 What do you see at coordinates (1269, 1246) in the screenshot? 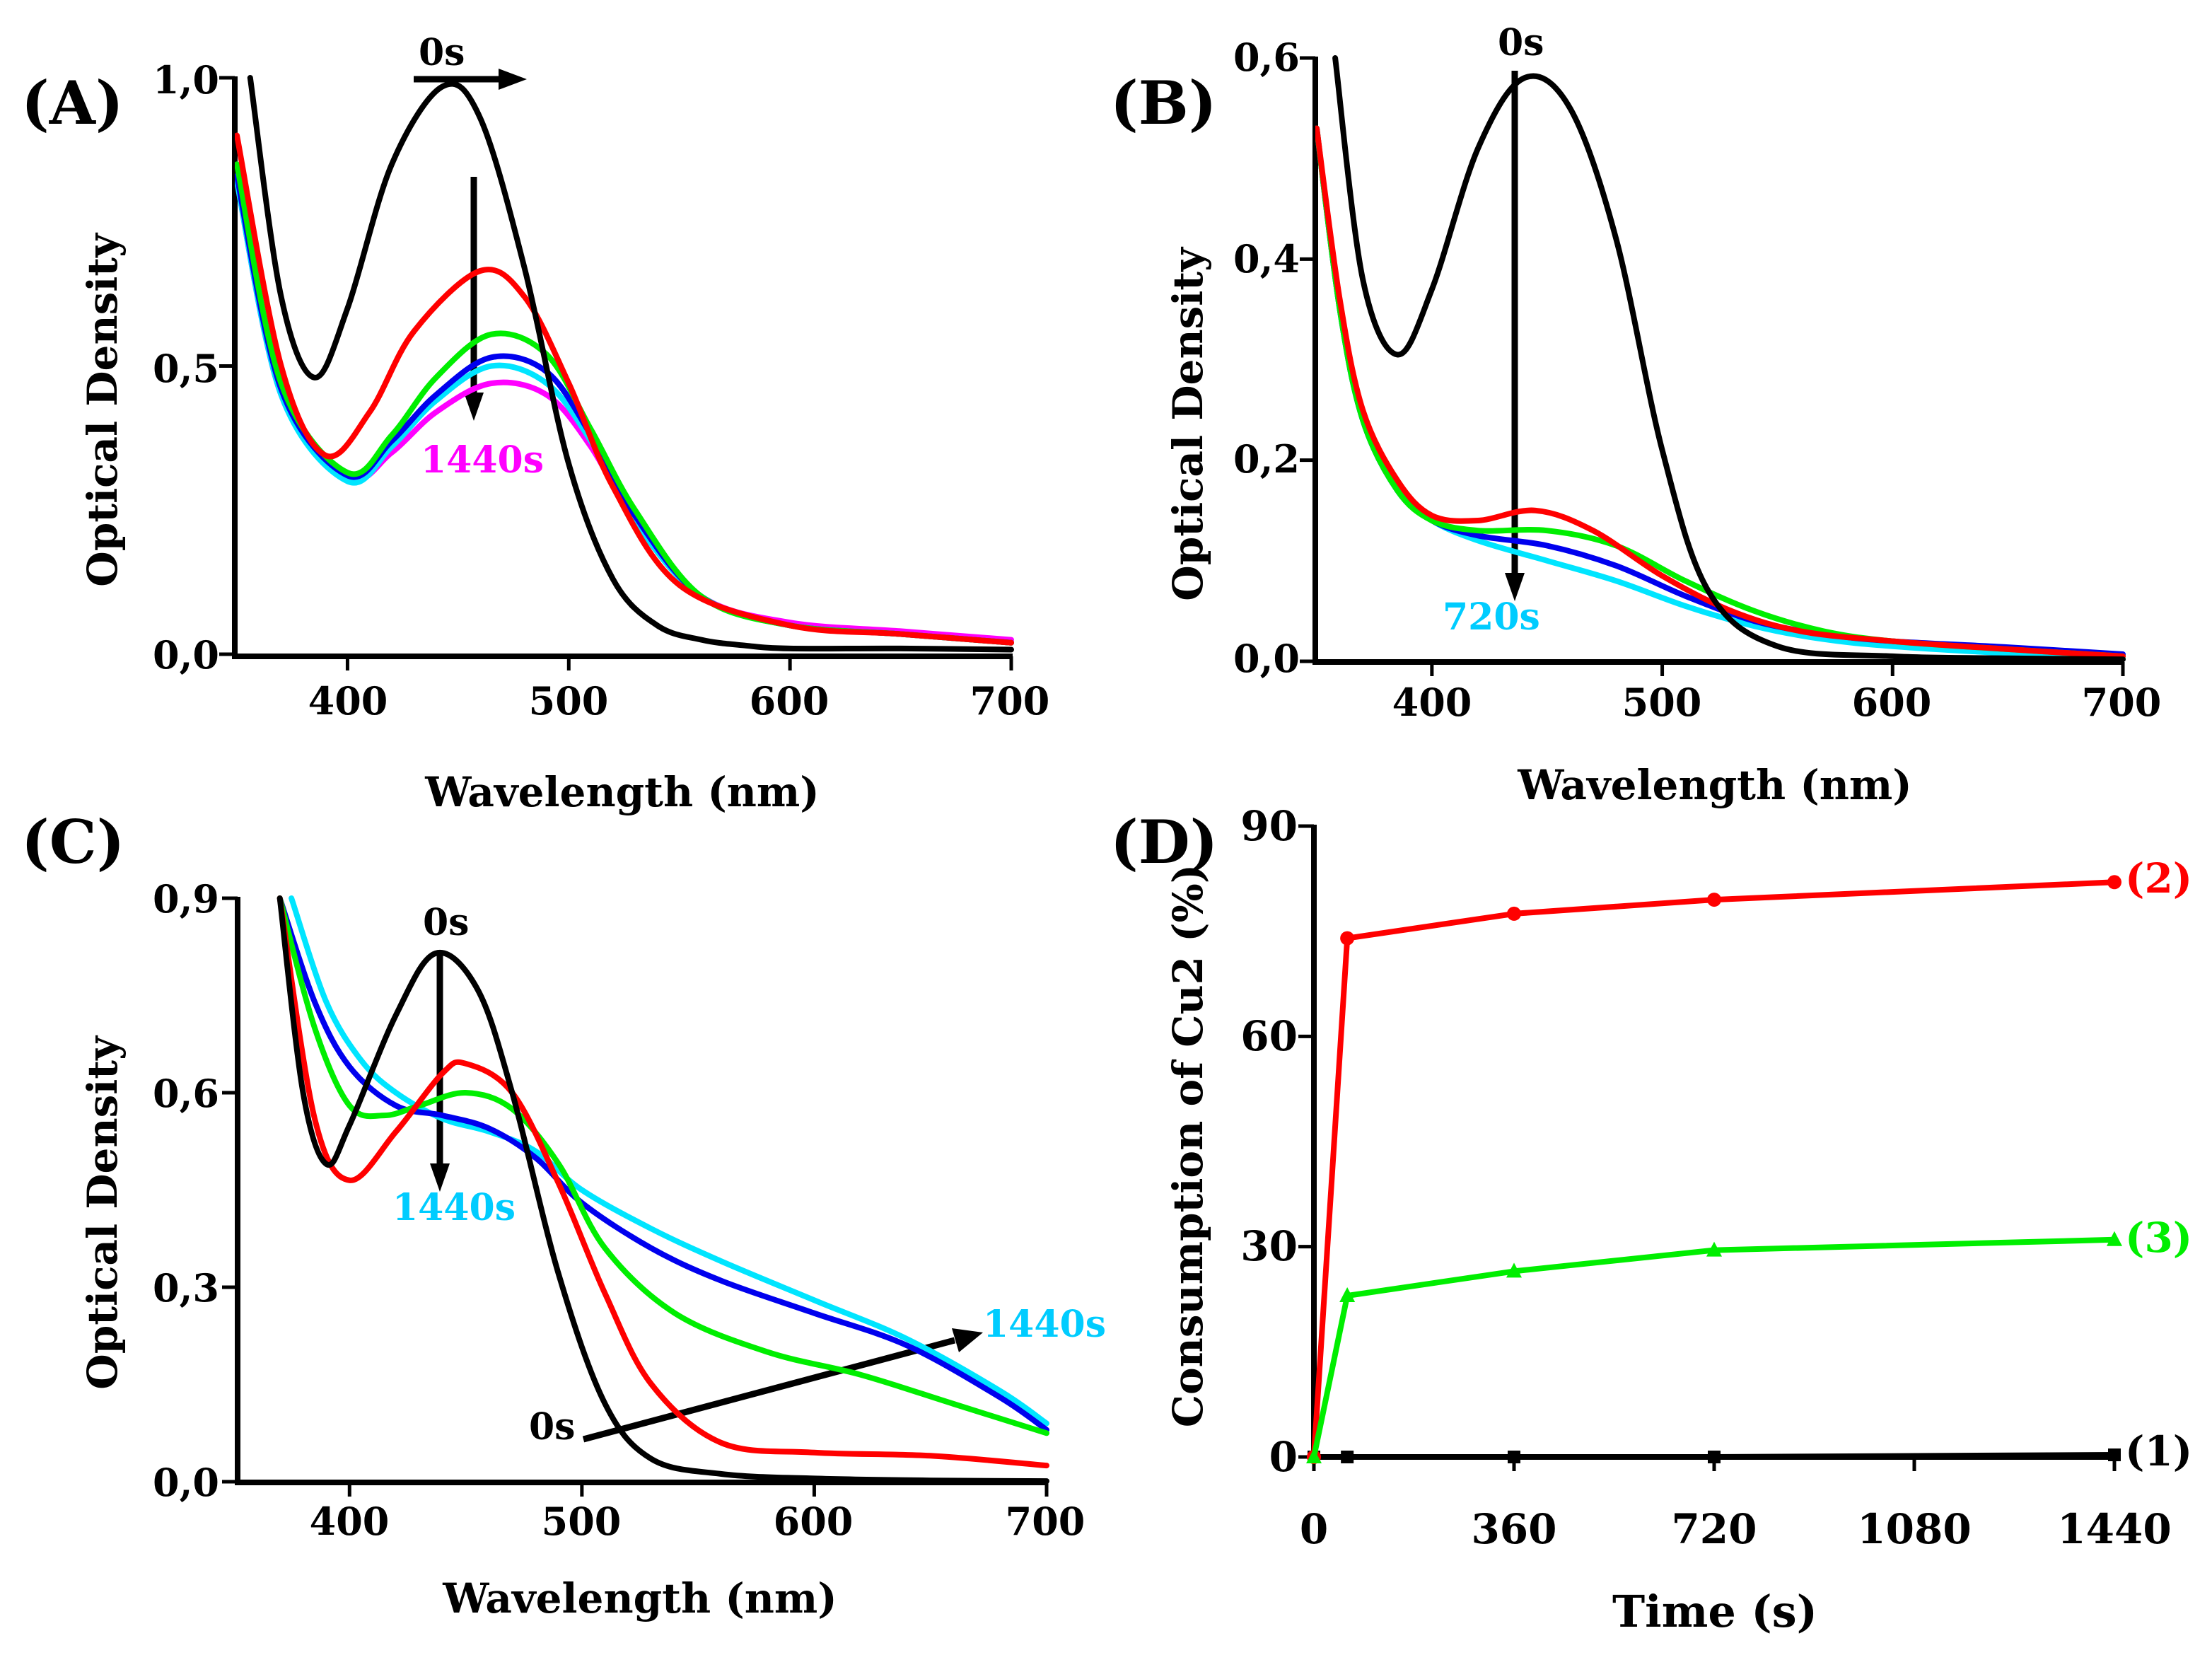
I see `panel-d-y-tick-label: 30` at bounding box center [1269, 1246].